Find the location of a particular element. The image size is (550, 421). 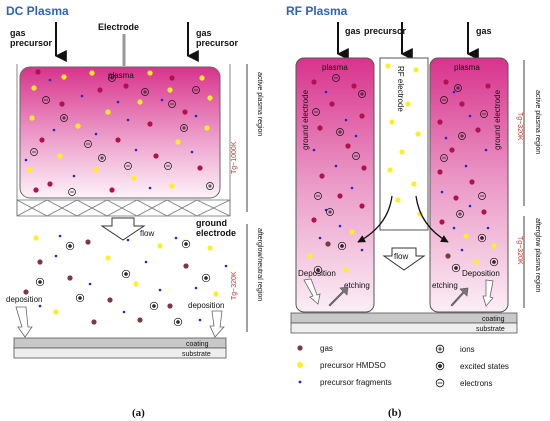

electrons-column-right is located at coordinates (464, 148).